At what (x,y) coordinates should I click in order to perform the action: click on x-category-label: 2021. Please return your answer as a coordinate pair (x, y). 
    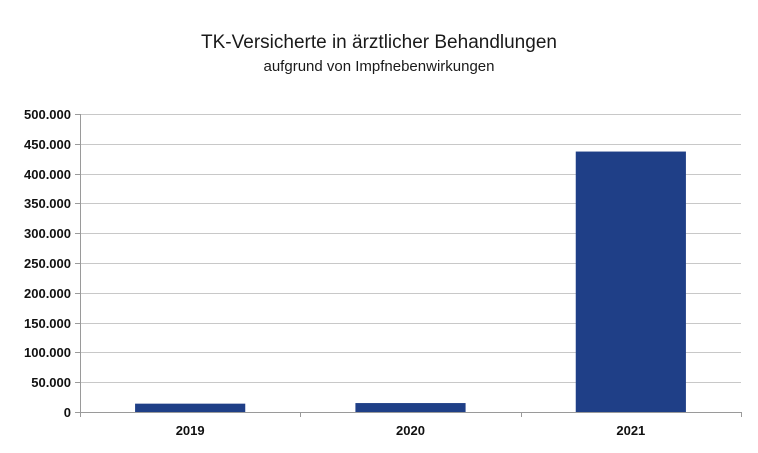
    Looking at the image, I should click on (630, 430).